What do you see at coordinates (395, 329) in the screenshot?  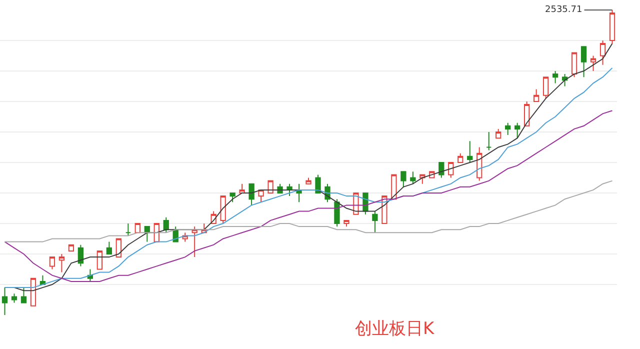 I see `text: 创业板日K` at bounding box center [395, 329].